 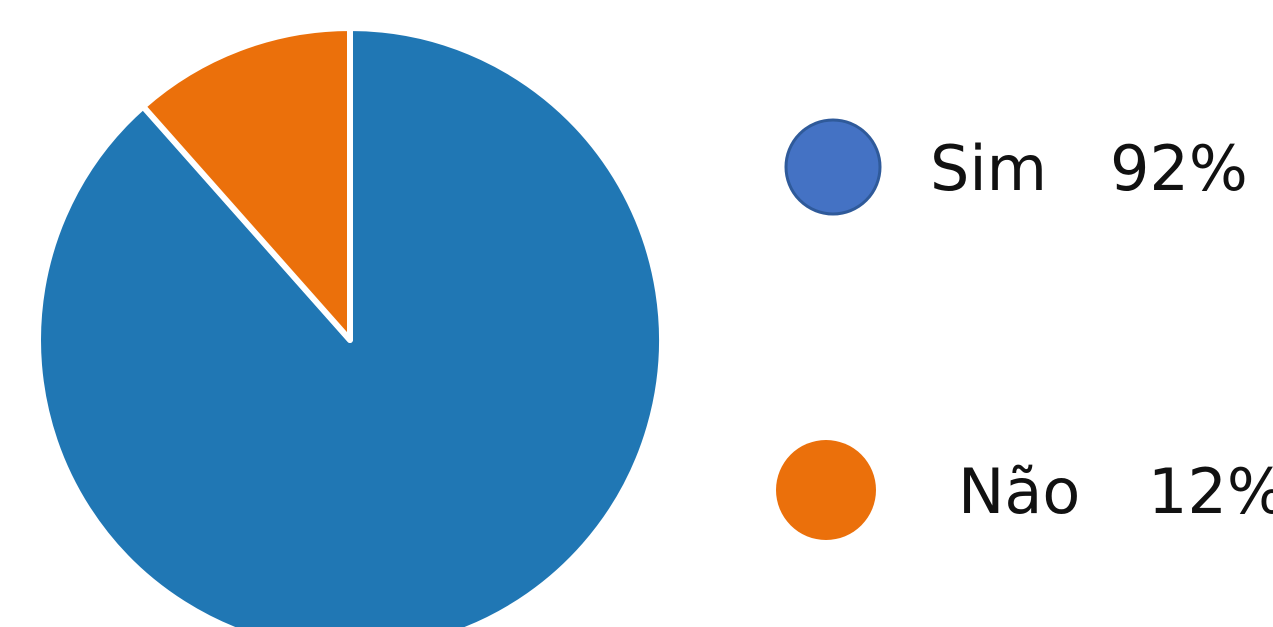 I want to click on legend-marker-nao, so click(x=826, y=490).